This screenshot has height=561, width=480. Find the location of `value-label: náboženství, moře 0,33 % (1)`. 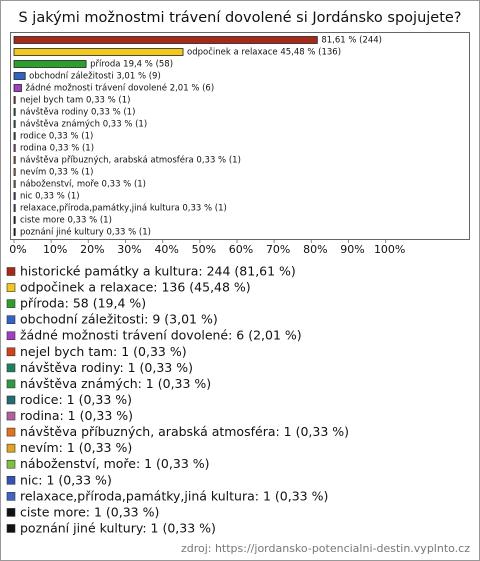

value-label: náboženství, moře 0,33 % (1) is located at coordinates (83, 185).